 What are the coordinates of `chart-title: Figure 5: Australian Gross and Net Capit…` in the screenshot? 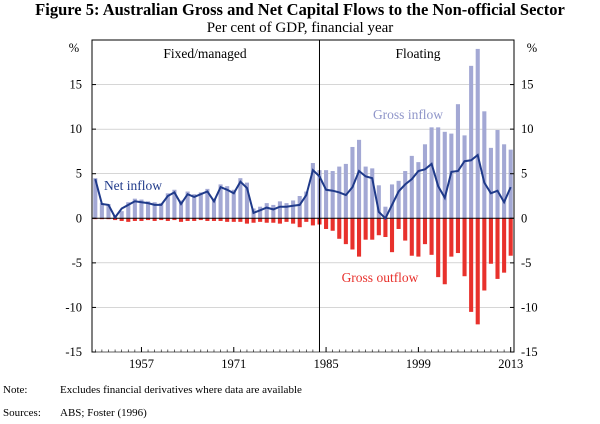 It's located at (300, 9).